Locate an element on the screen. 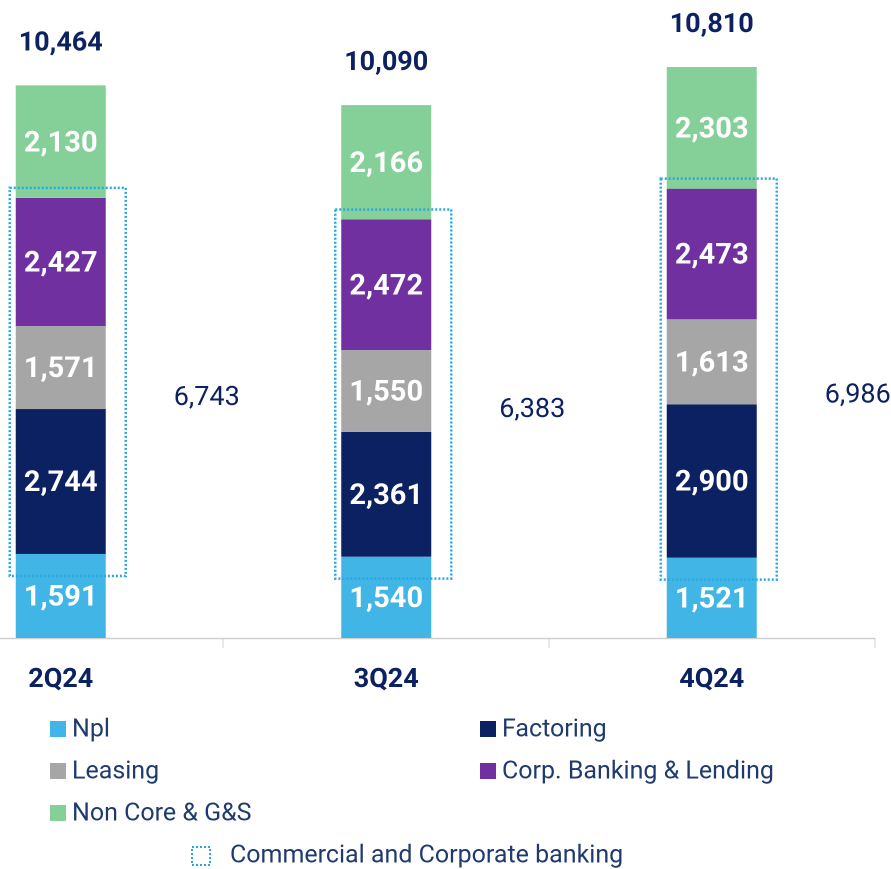 Image resolution: width=891 pixels, height=869 pixels. x-tick-label: 4Q24 is located at coordinates (711, 678).